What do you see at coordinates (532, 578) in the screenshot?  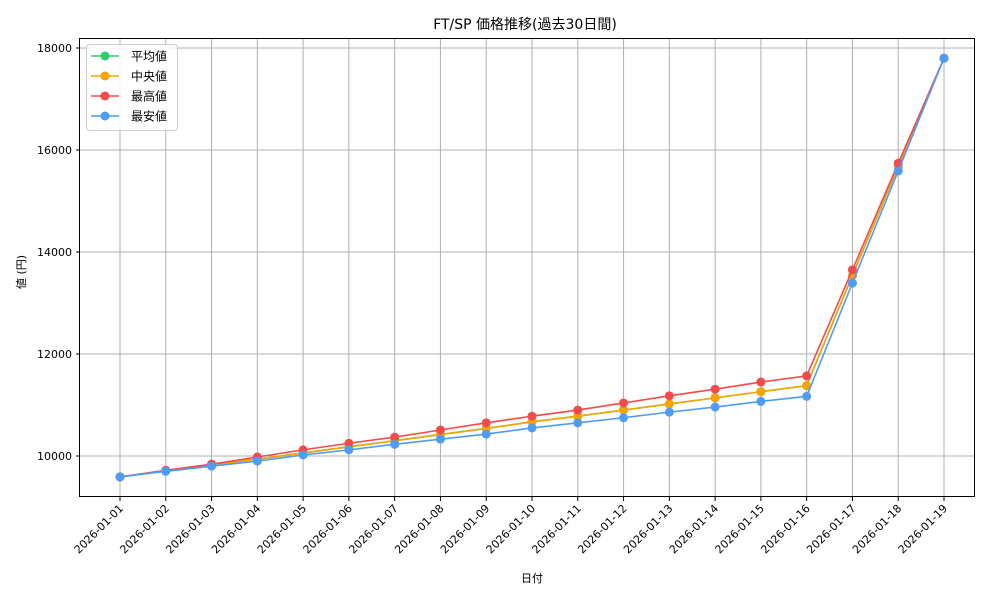 I see `x-axis-label: 日付` at bounding box center [532, 578].